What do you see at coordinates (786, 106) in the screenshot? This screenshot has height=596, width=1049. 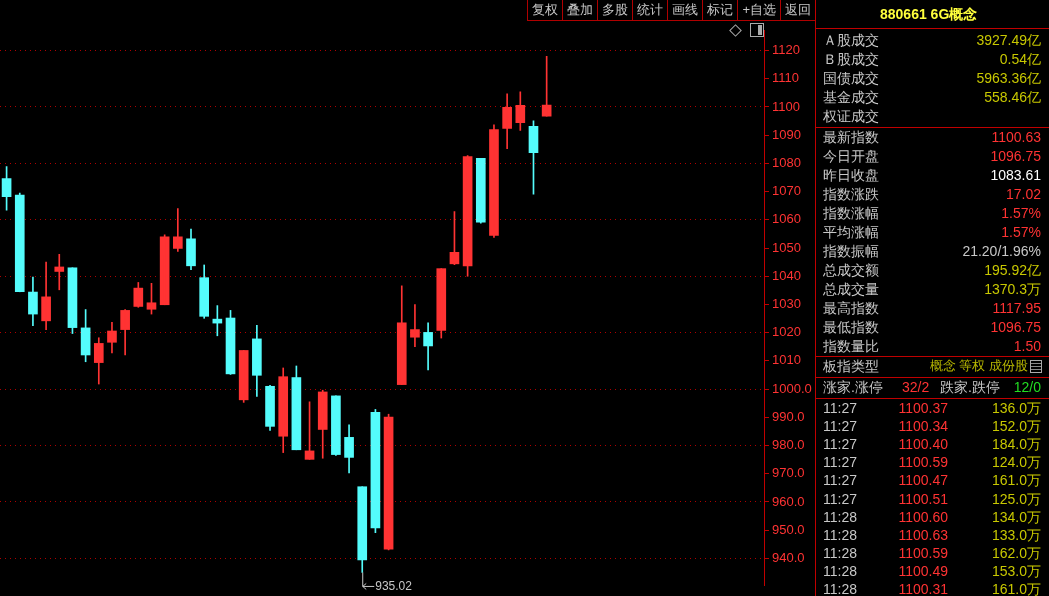 I see `y-tick-label: 1100` at bounding box center [786, 106].